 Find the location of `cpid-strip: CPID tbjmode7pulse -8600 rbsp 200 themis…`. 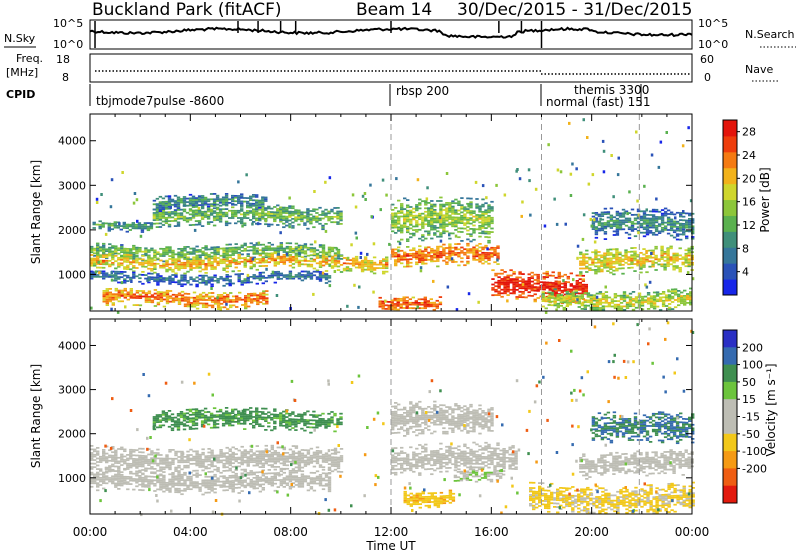

cpid-strip: CPID tbjmode7pulse -8600 rbsp 200 themis… is located at coordinates (328, 96).